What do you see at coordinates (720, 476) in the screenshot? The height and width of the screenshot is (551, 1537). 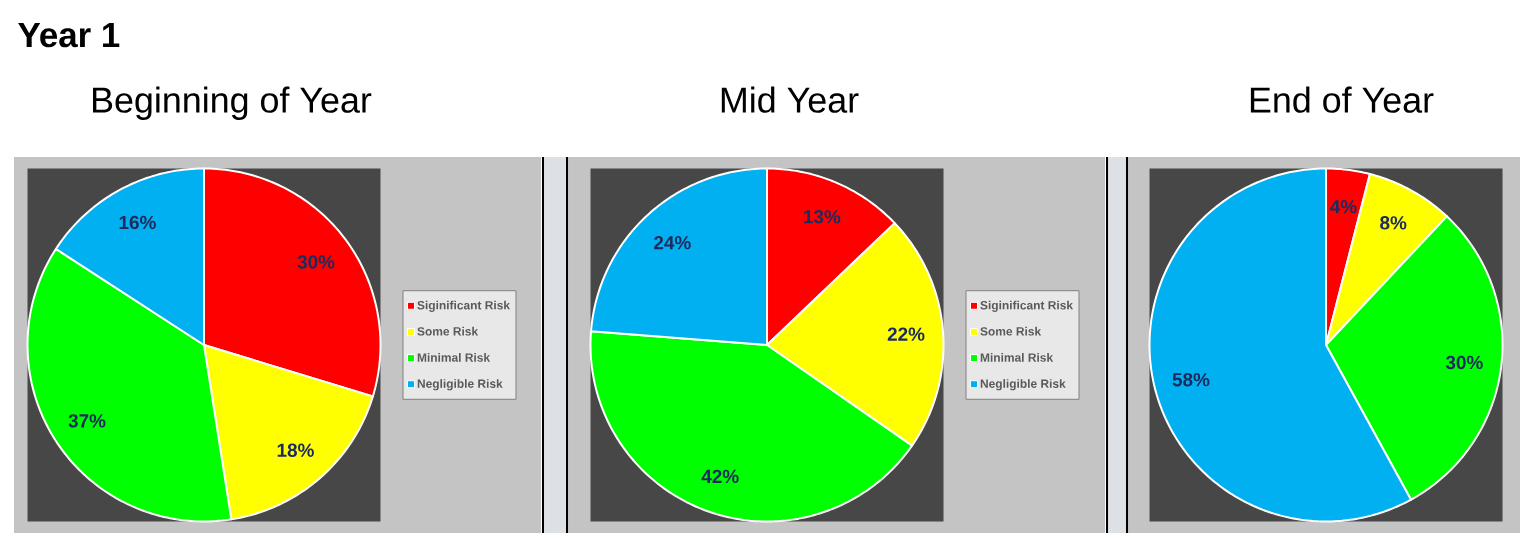 I see `data-label: 42%` at bounding box center [720, 476].